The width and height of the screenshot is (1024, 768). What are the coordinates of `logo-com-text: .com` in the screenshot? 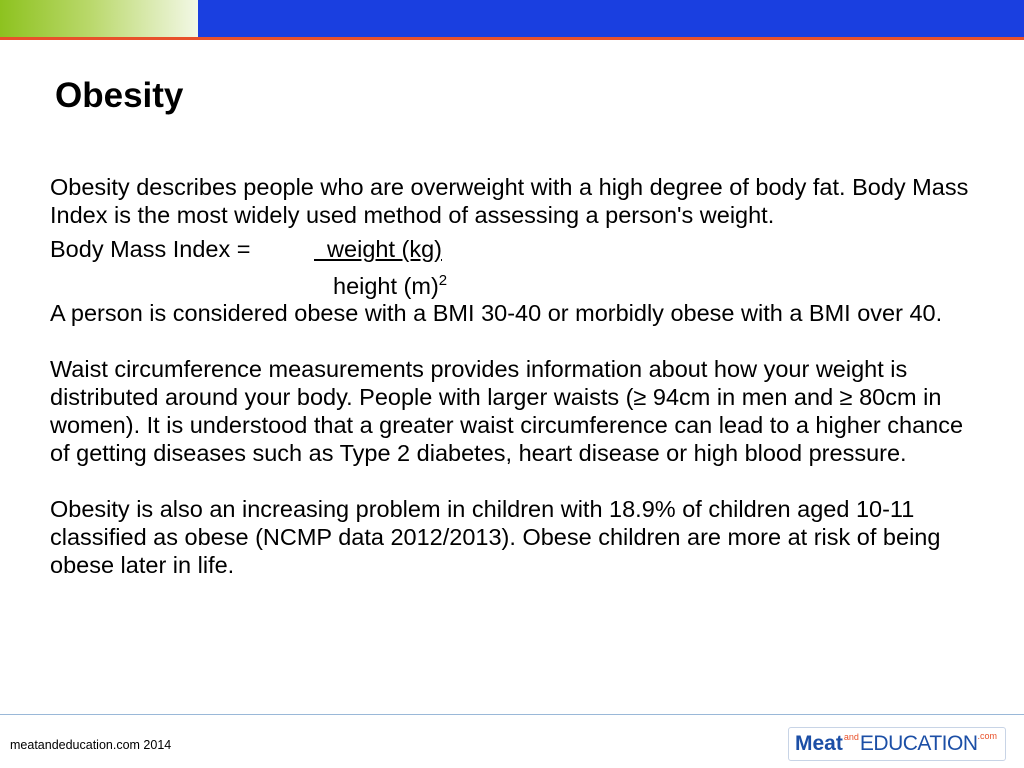 It's located at (987, 736).